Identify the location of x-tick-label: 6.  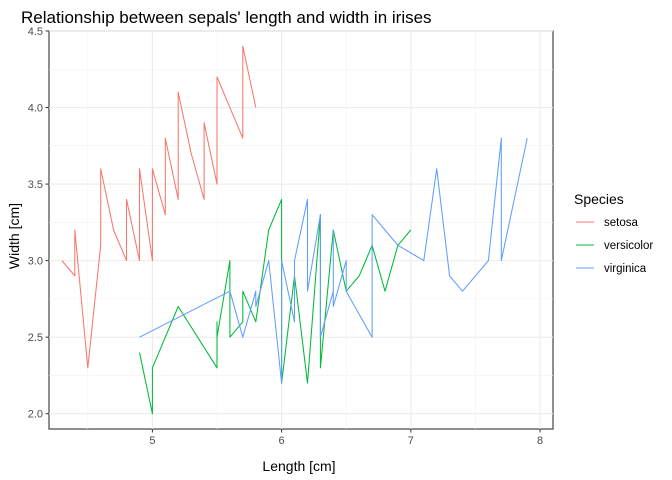
(282, 441).